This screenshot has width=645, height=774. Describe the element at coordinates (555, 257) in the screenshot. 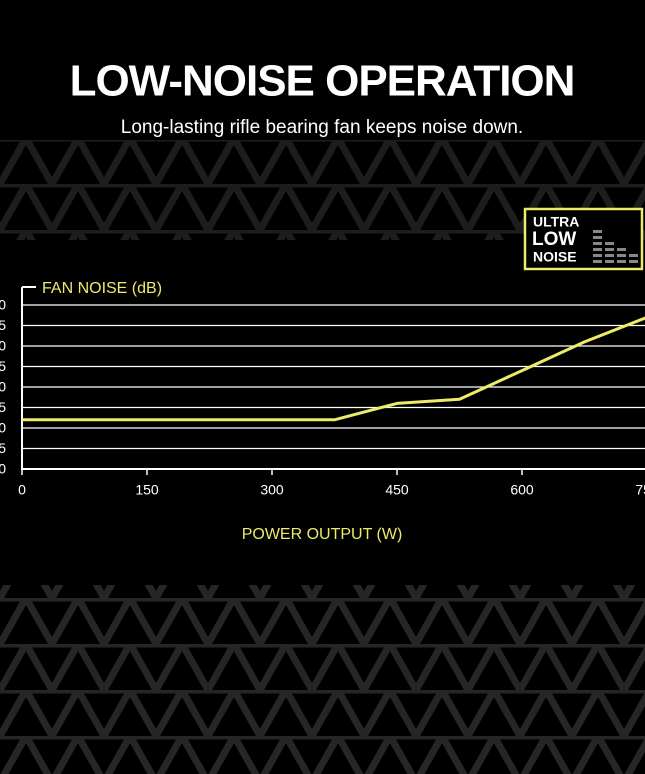

I see `badge-text: NOISE` at that location.